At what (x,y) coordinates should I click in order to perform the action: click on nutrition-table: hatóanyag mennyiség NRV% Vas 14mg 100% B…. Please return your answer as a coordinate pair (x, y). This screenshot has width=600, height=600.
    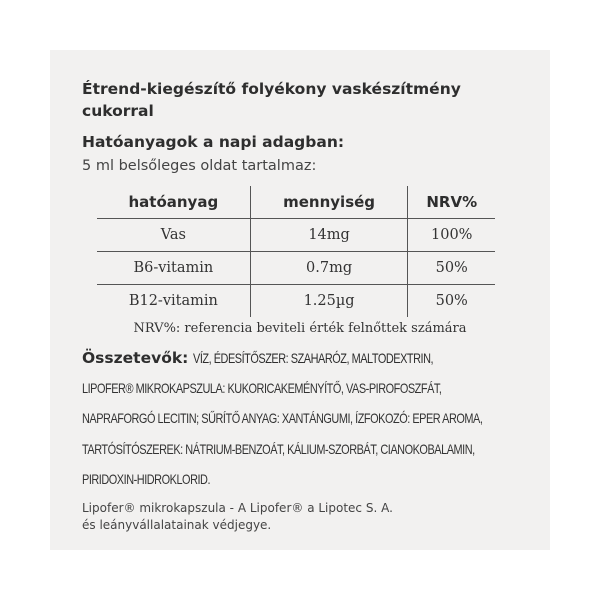
    Looking at the image, I should click on (296, 251).